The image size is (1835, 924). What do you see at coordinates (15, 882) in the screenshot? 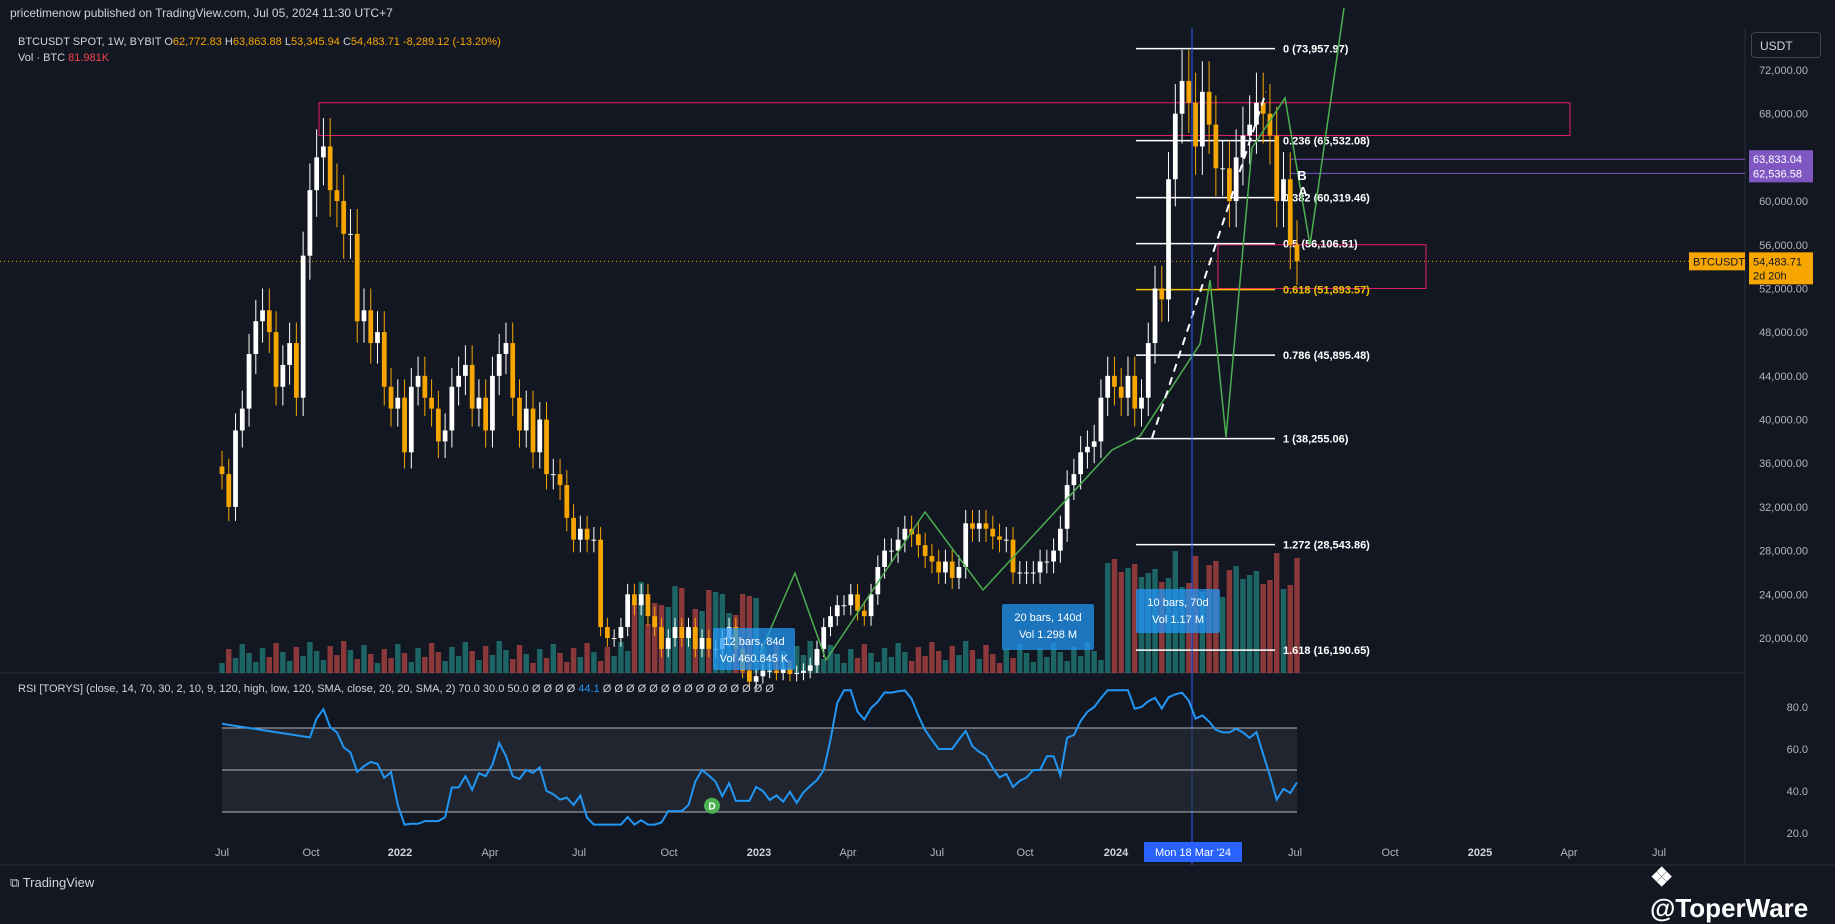
I see `tradingview-logo-icon: ⧉` at bounding box center [15, 882].